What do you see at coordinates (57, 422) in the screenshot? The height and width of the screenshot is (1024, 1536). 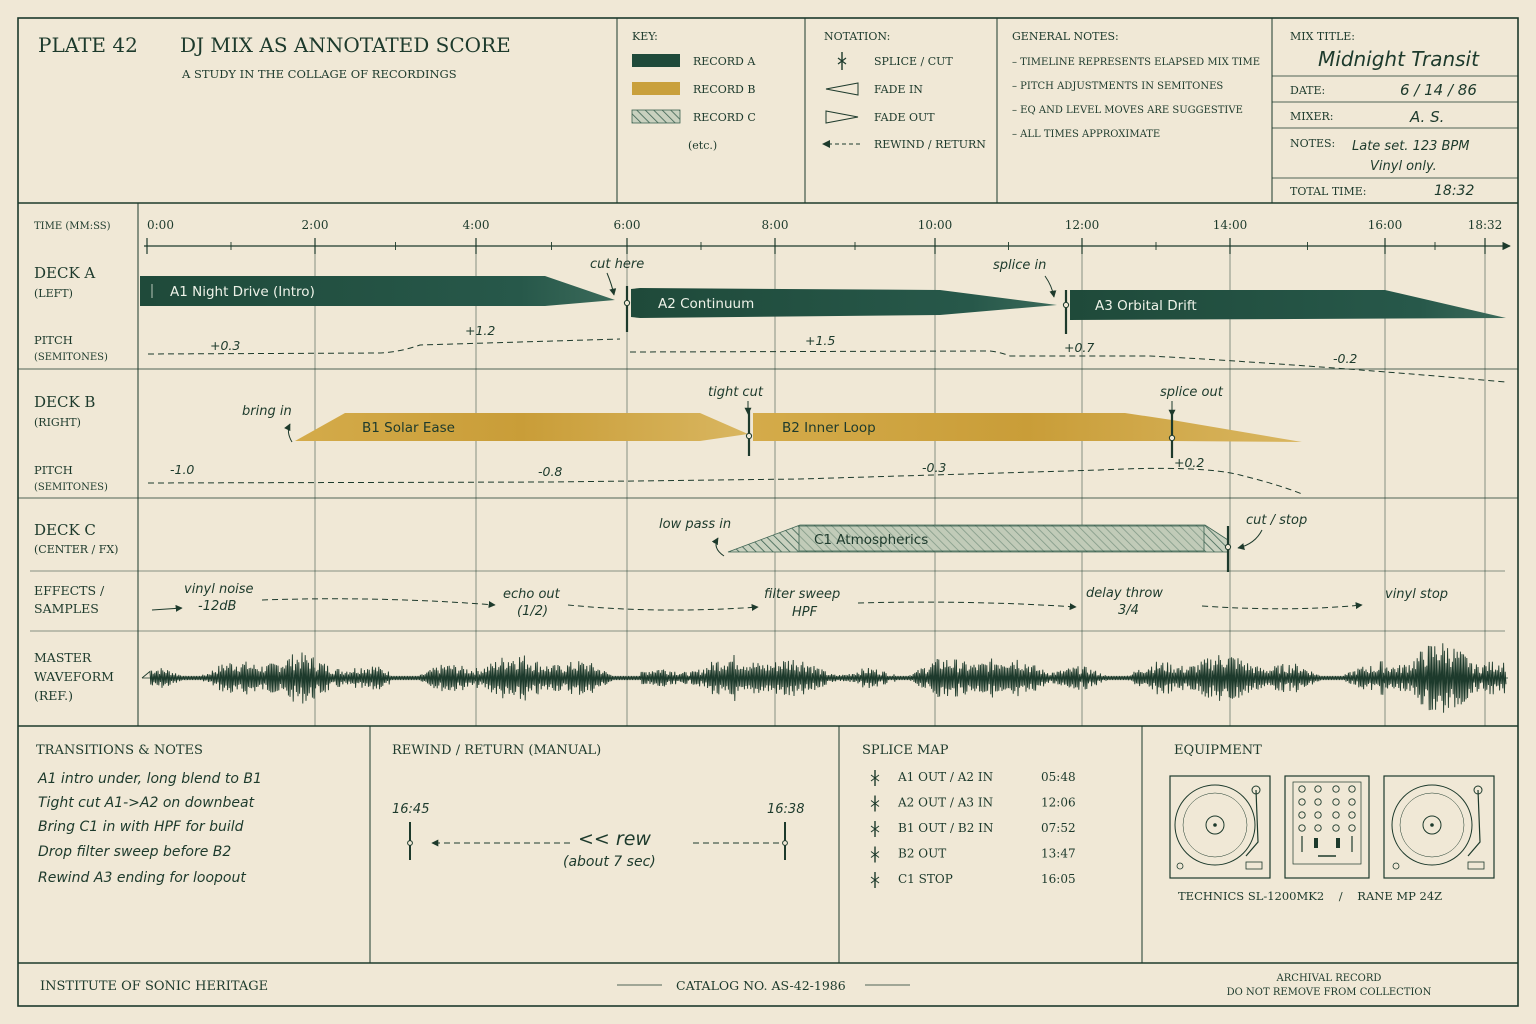 I see `deck-b-sub: (RIGHT)` at bounding box center [57, 422].